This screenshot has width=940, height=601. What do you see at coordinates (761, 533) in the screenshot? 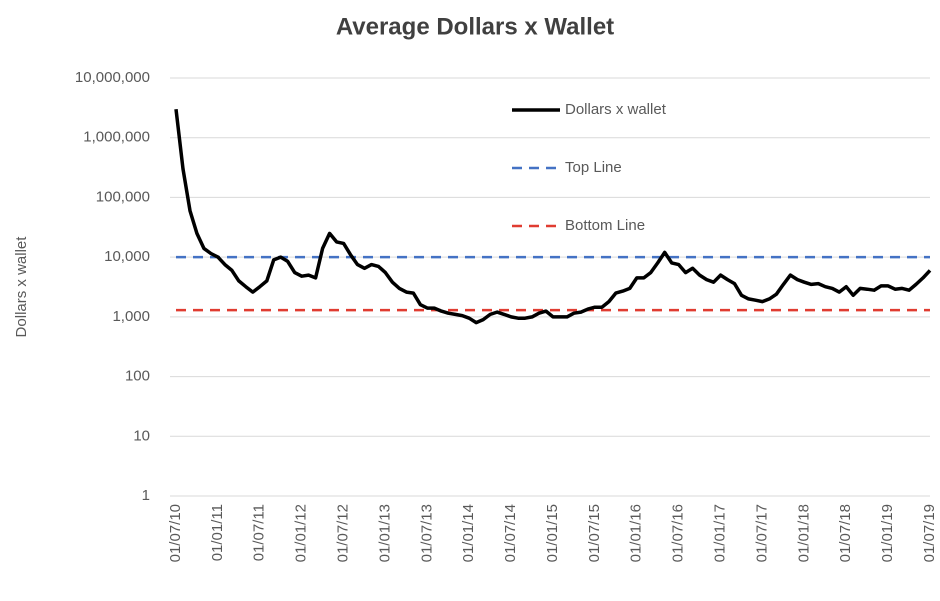
I see `x-tick-label: 01/07/17` at bounding box center [761, 533].